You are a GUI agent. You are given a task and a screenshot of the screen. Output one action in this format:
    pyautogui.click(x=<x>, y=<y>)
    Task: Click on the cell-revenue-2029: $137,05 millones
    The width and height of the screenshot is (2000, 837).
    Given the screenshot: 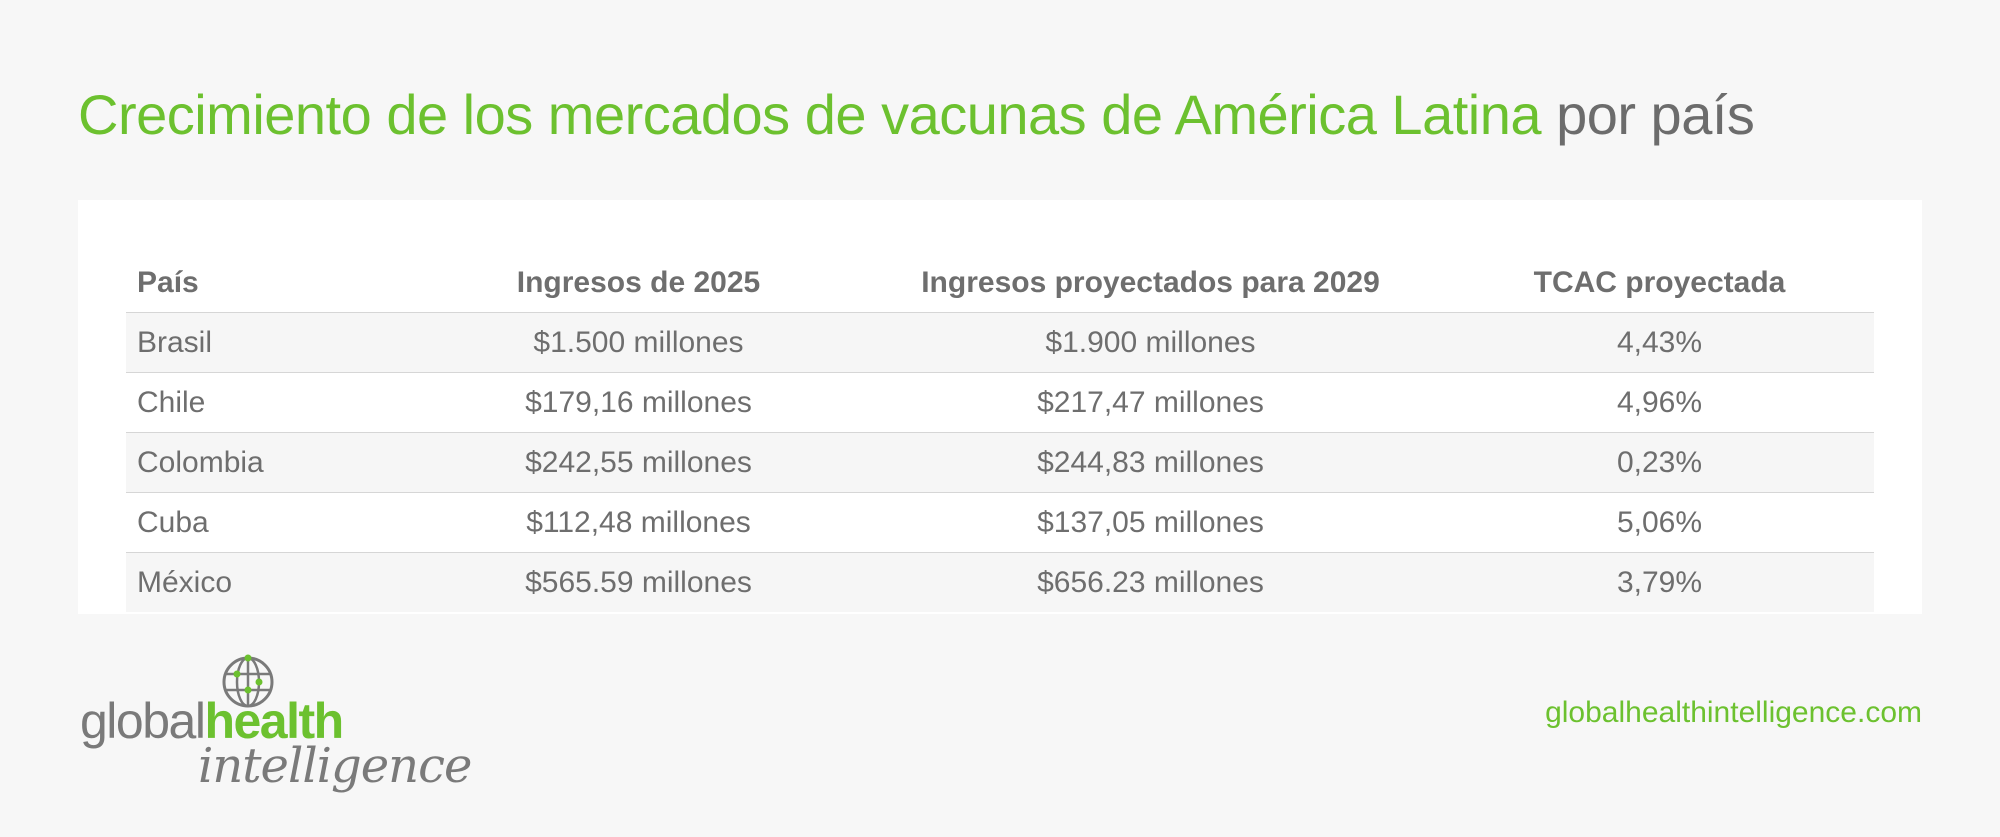 What is the action you would take?
    pyautogui.click(x=1150, y=522)
    